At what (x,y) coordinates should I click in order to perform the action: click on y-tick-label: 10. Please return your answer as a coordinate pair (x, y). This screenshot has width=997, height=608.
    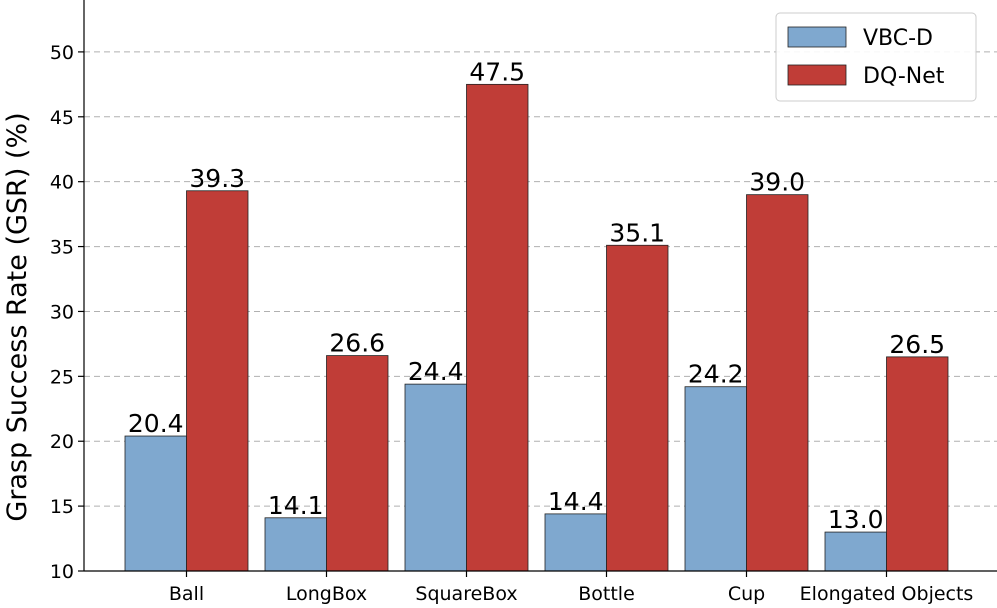
    Looking at the image, I should click on (62, 572).